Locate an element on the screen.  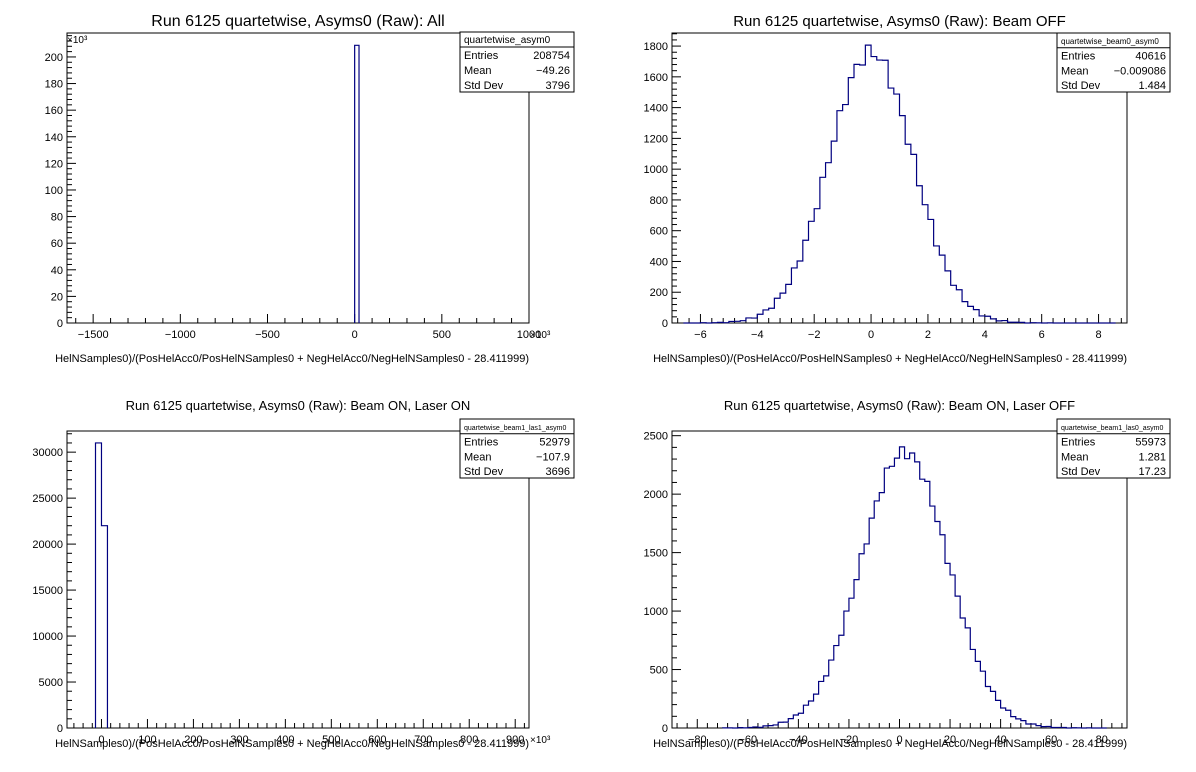
y-tick-label: 1200 is located at coordinates (656, 139).